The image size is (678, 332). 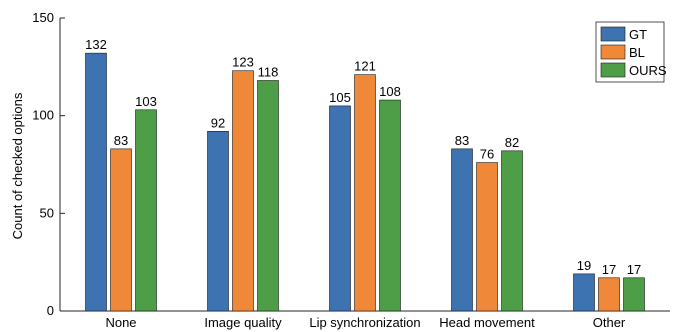 What do you see at coordinates (365, 66) in the screenshot?
I see `data-label: 121` at bounding box center [365, 66].